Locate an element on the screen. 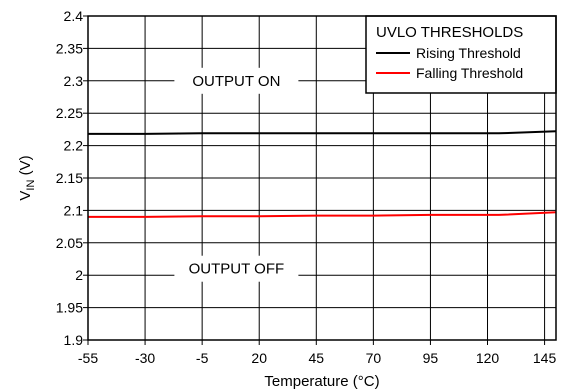 The width and height of the screenshot is (568, 392). output-on-annotation: OUTPUT ON is located at coordinates (236, 81).